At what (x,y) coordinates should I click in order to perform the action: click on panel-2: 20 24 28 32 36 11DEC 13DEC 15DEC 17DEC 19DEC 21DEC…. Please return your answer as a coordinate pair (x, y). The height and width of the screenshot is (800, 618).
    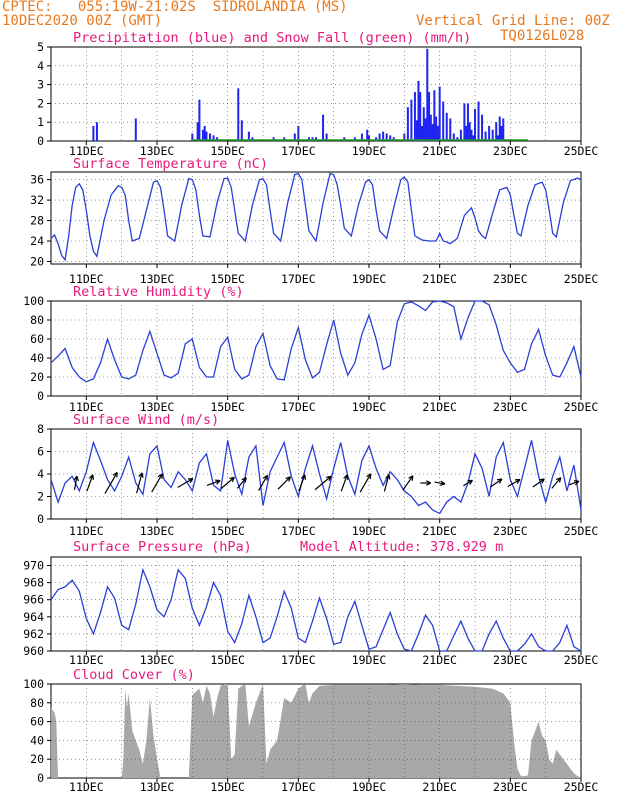
    Looking at the image, I should click on (314, 221).